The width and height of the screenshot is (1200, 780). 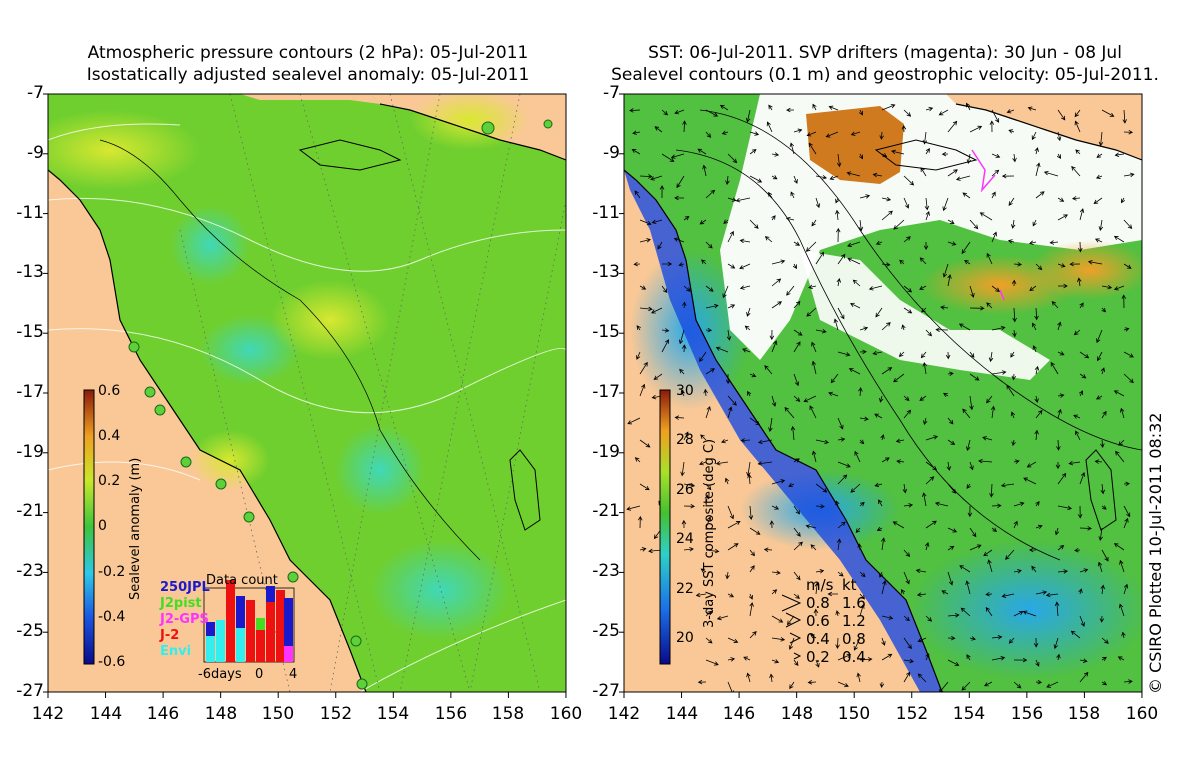 I want to click on sst-colorbar-label: 3-day SST composite (deg C), so click(x=709, y=533).